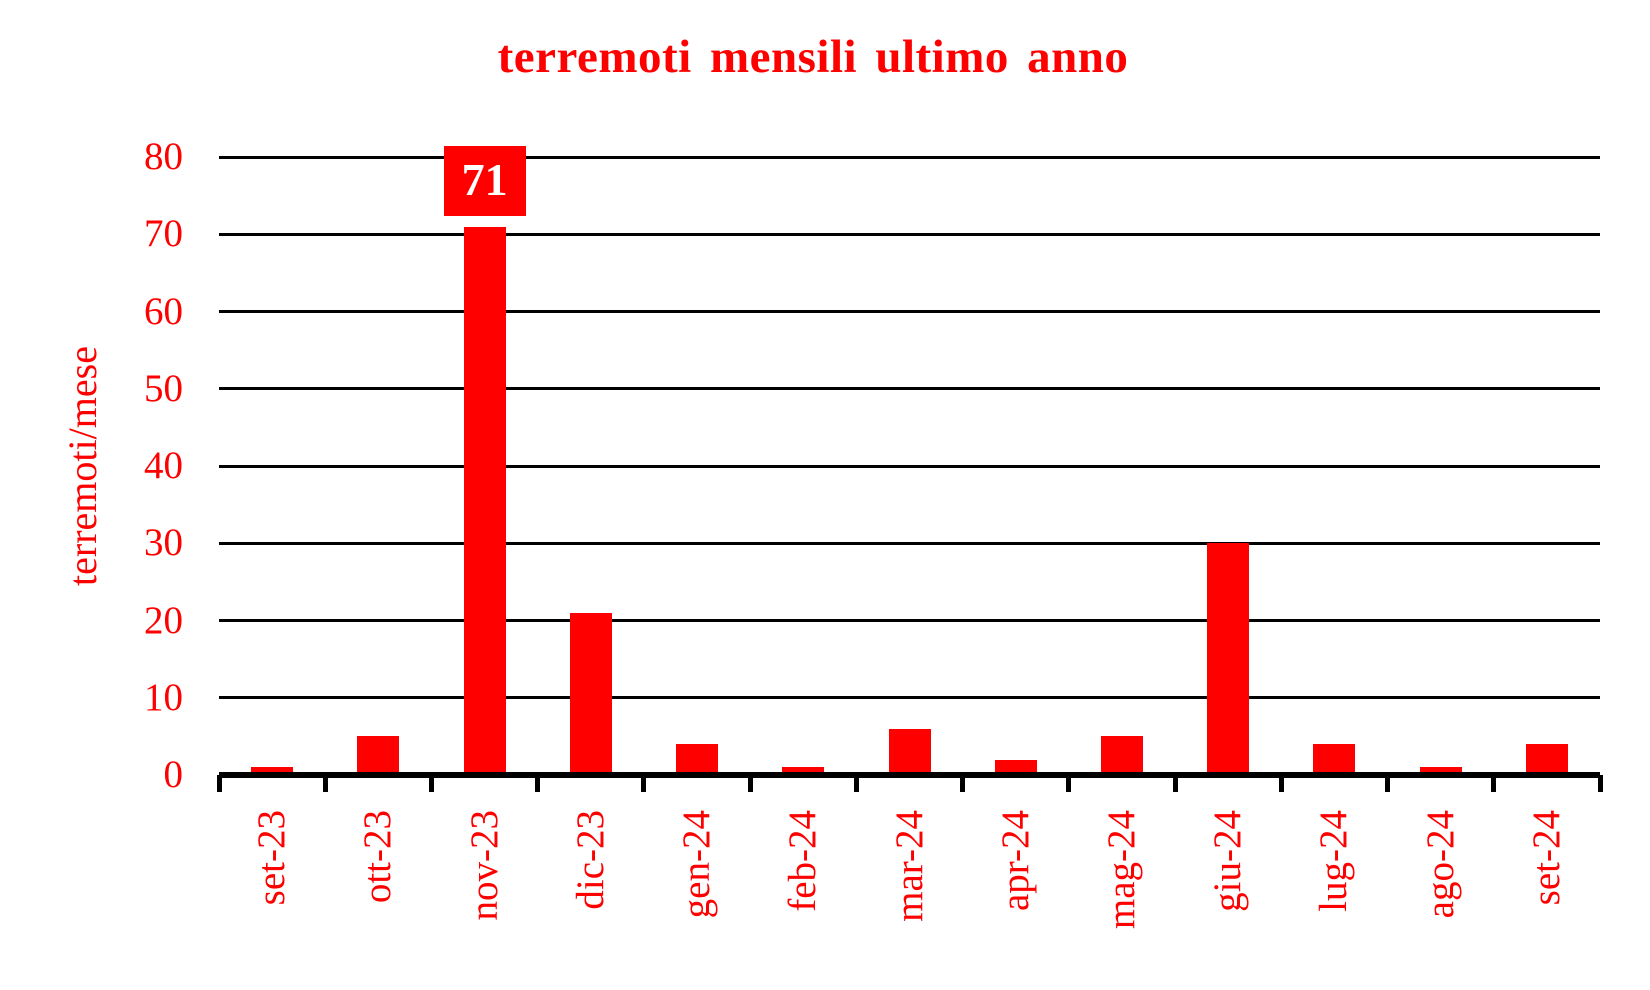  What do you see at coordinates (272, 858) in the screenshot?
I see `x-tick-label-set-23: set-23` at bounding box center [272, 858].